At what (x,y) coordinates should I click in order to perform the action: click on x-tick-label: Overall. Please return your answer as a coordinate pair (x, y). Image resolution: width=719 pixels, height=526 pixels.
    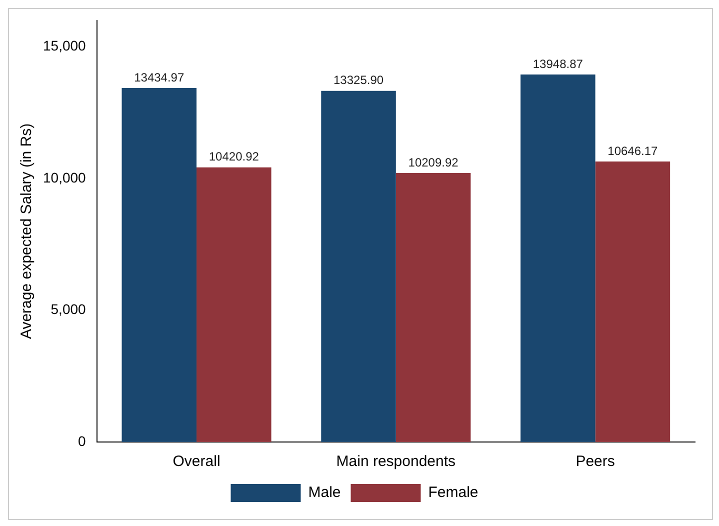
    Looking at the image, I should click on (196, 461).